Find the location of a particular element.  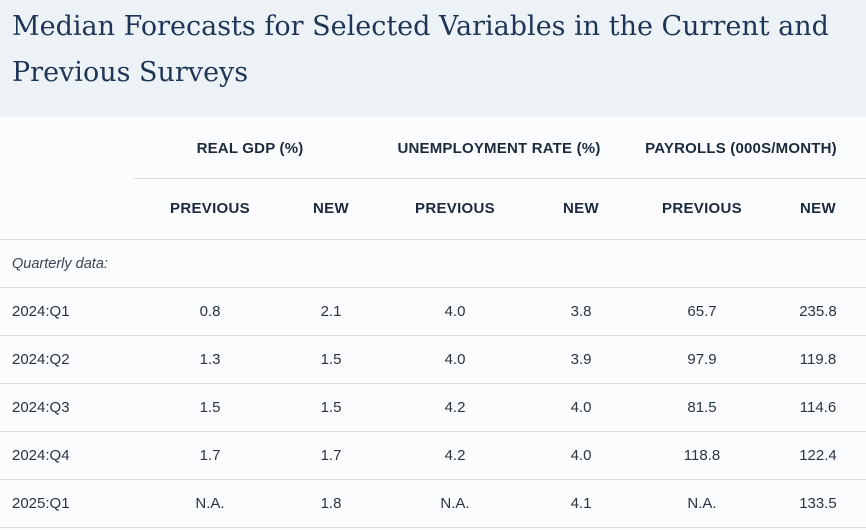

row-label: 2024:Q1 is located at coordinates (41, 311).